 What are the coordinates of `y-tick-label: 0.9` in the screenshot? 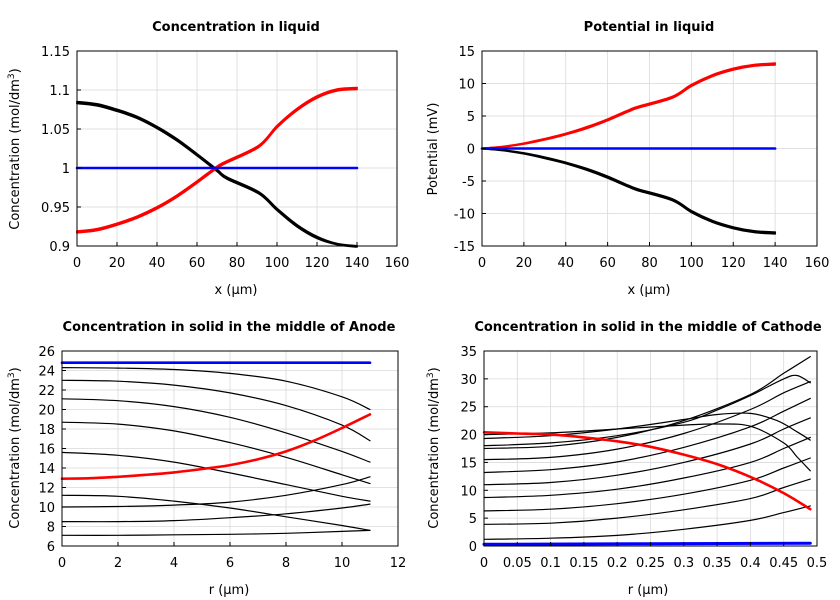 It's located at (59, 247).